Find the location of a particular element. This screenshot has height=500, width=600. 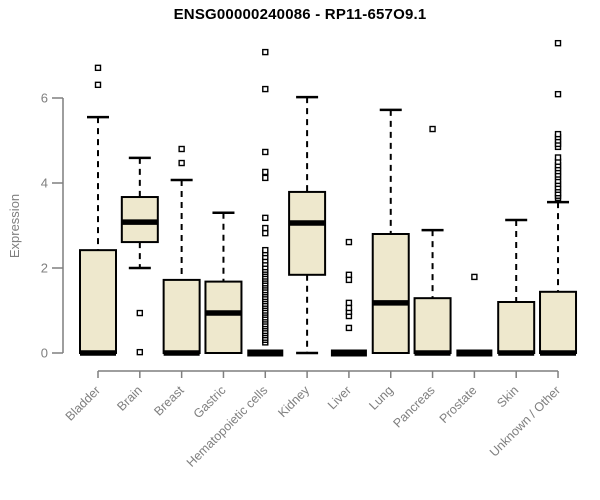

x-tick-label-kidney: Kidney is located at coordinates (293, 401).